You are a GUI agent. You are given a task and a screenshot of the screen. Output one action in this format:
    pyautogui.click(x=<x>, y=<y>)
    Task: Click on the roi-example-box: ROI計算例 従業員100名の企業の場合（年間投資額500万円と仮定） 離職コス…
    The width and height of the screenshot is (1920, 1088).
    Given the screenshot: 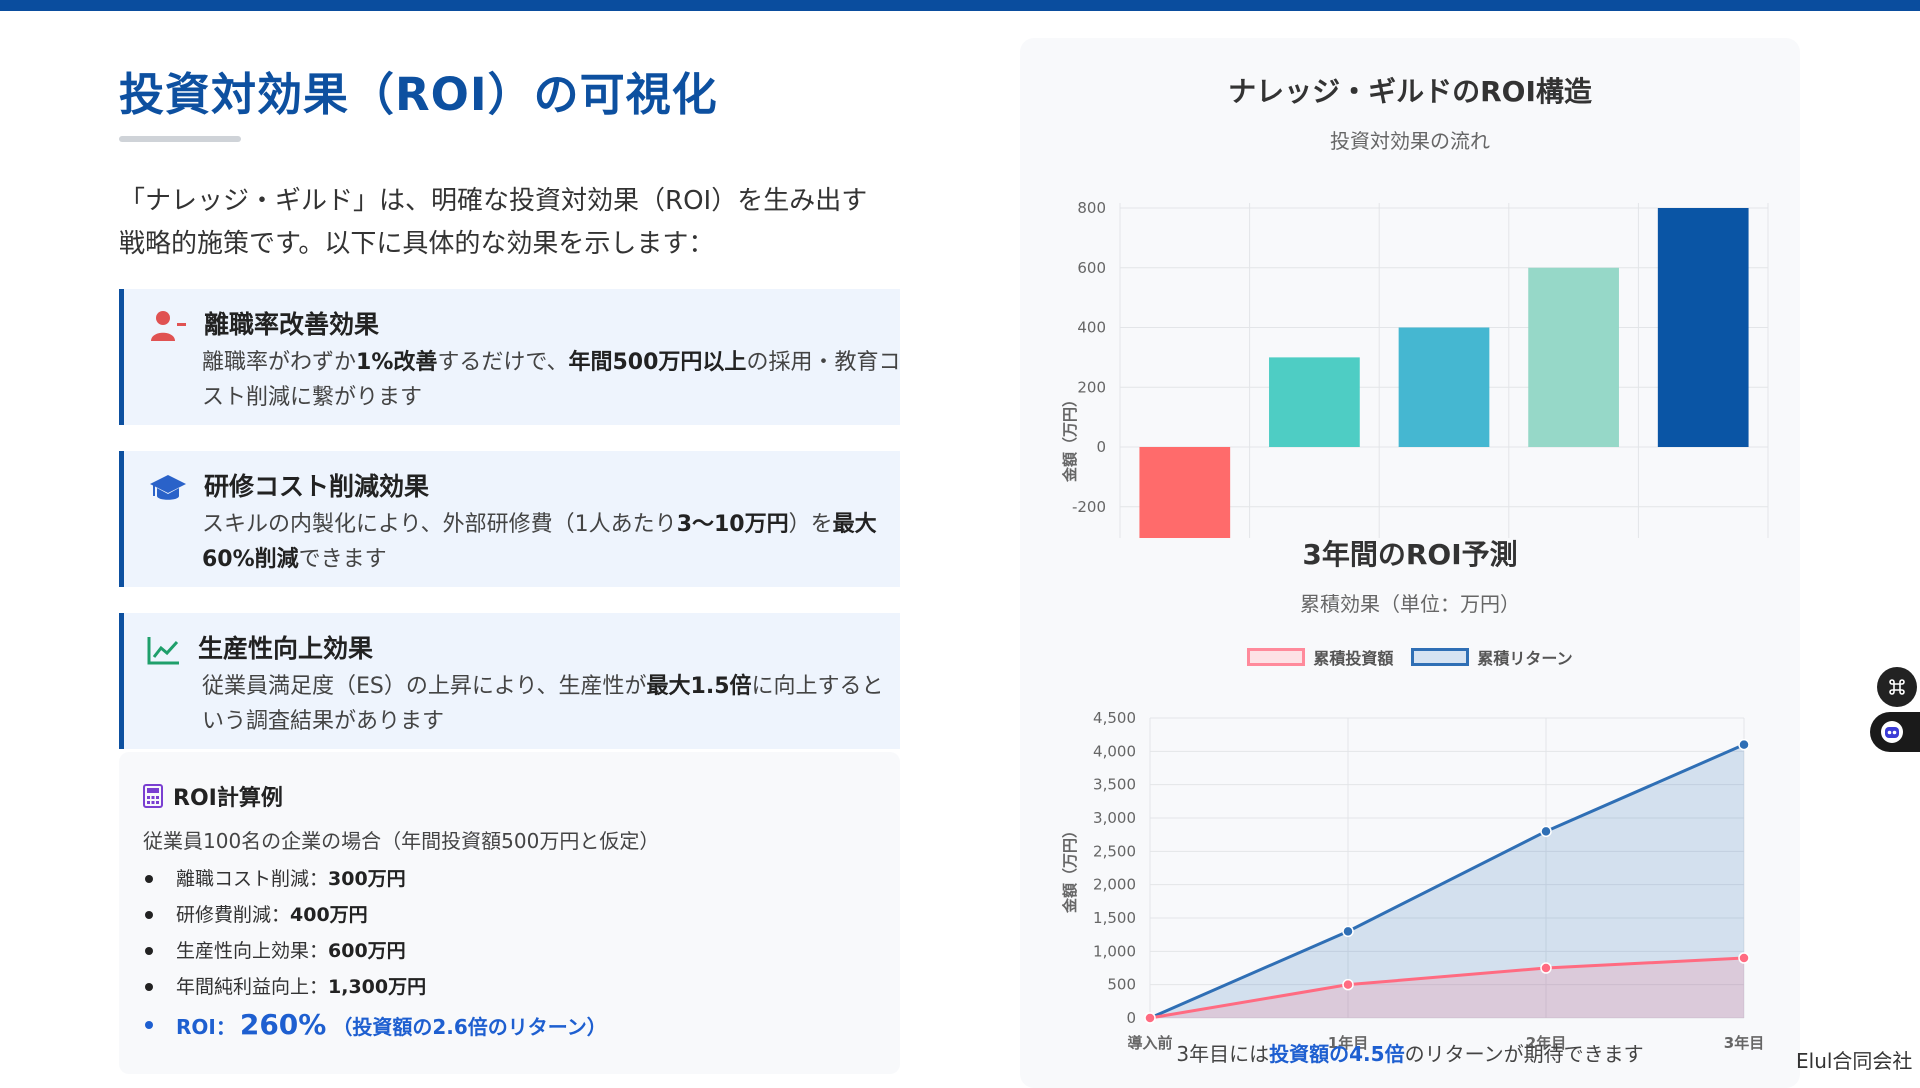 What is the action you would take?
    pyautogui.click(x=509, y=913)
    